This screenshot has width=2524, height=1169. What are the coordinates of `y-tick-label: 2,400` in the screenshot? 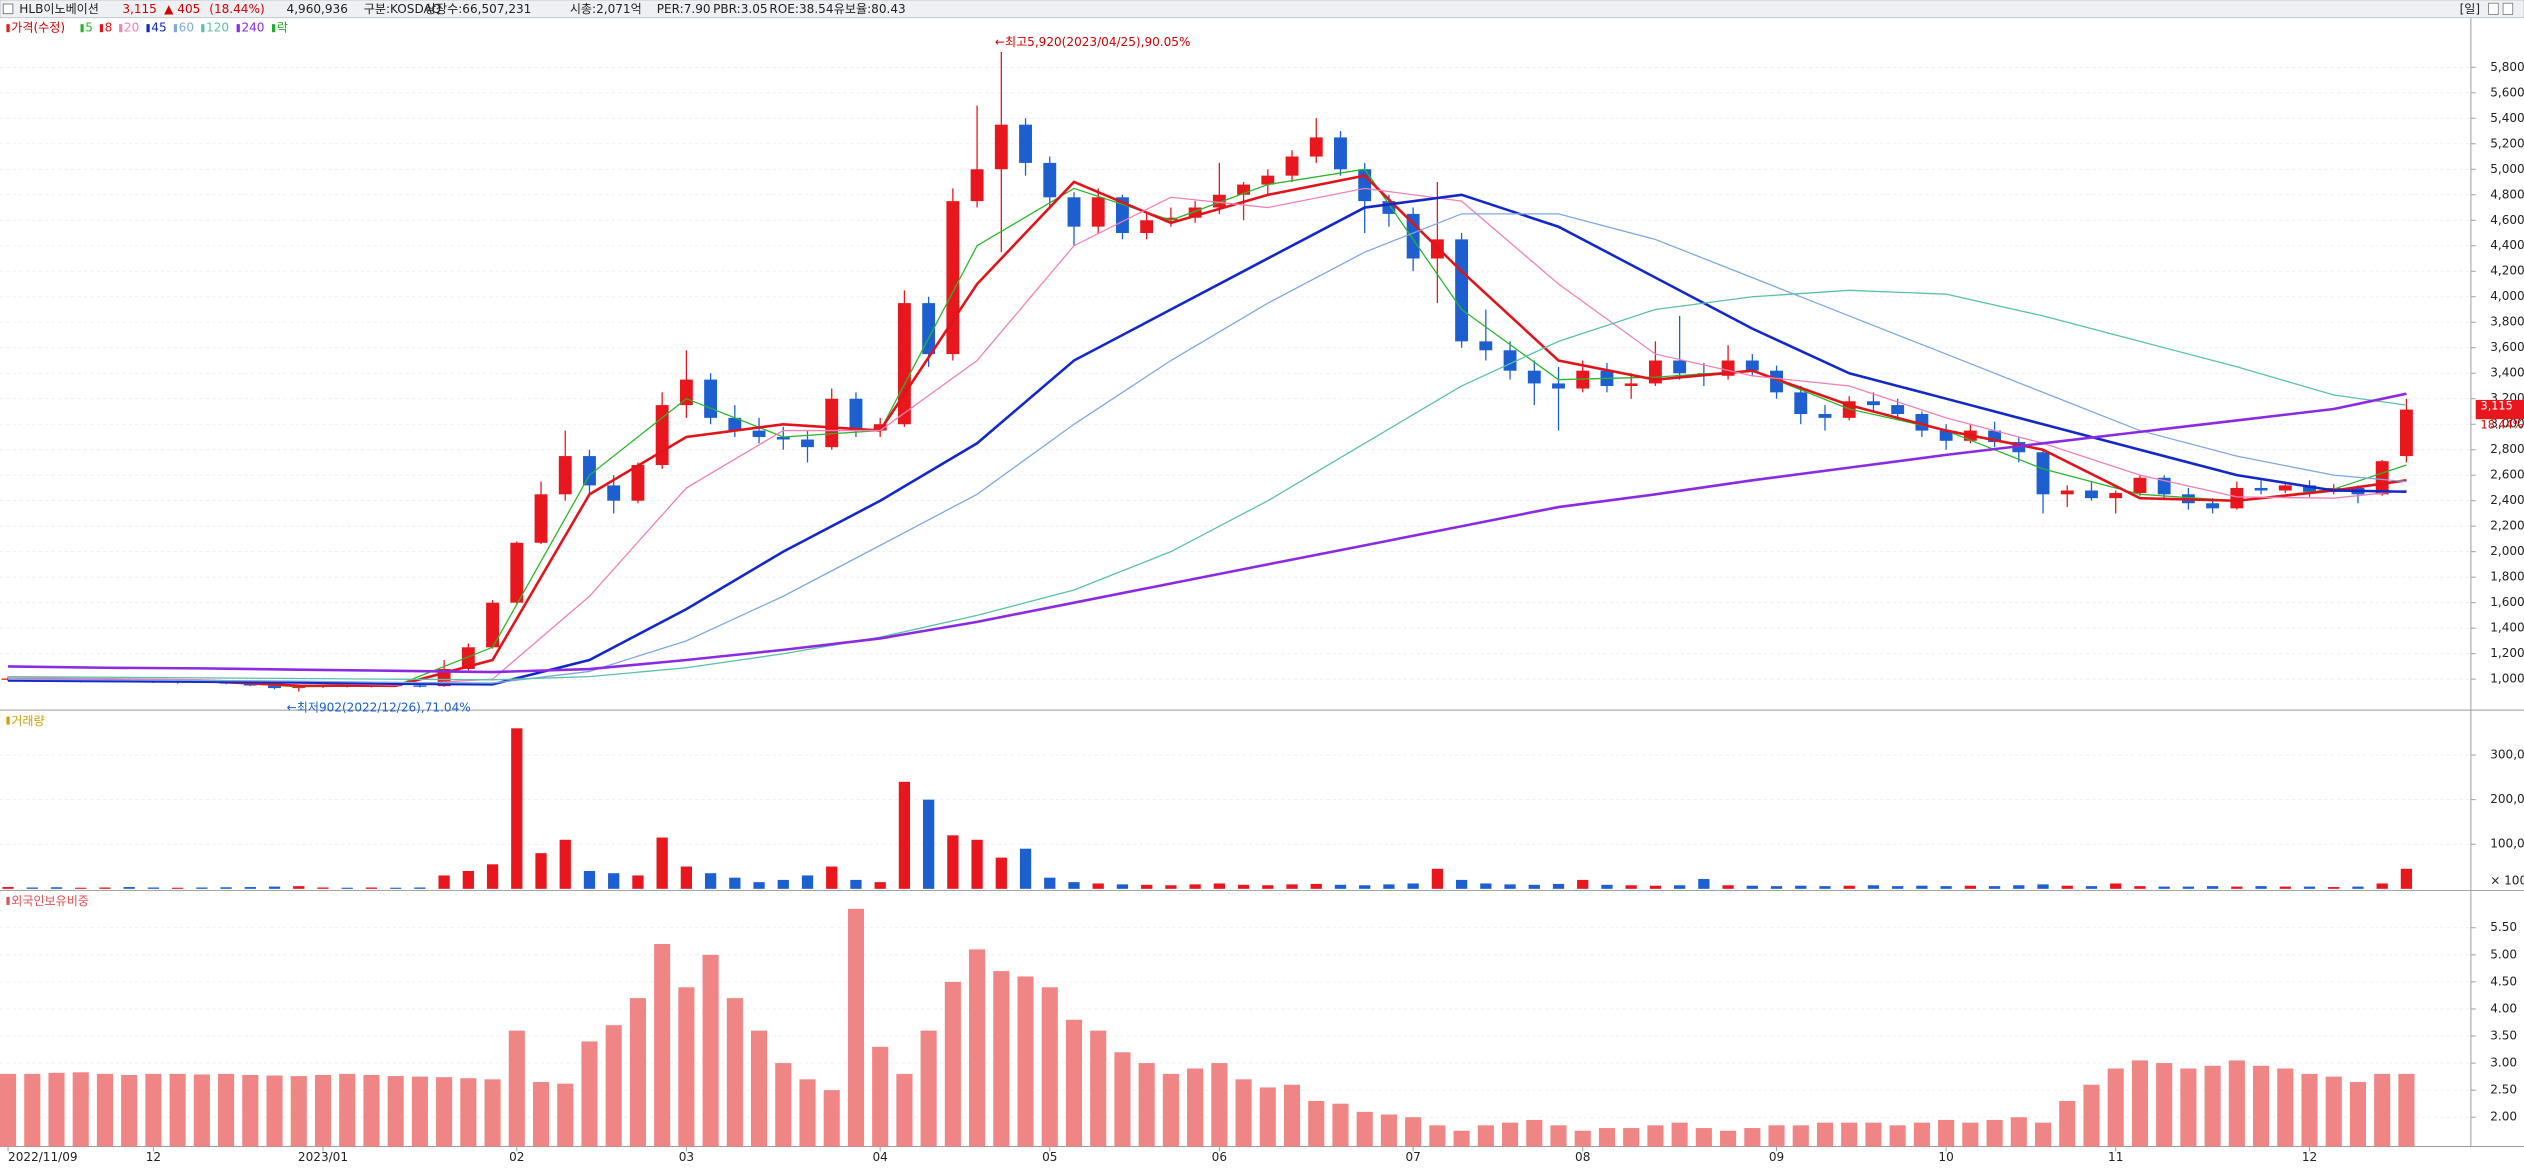 It's located at (2507, 500).